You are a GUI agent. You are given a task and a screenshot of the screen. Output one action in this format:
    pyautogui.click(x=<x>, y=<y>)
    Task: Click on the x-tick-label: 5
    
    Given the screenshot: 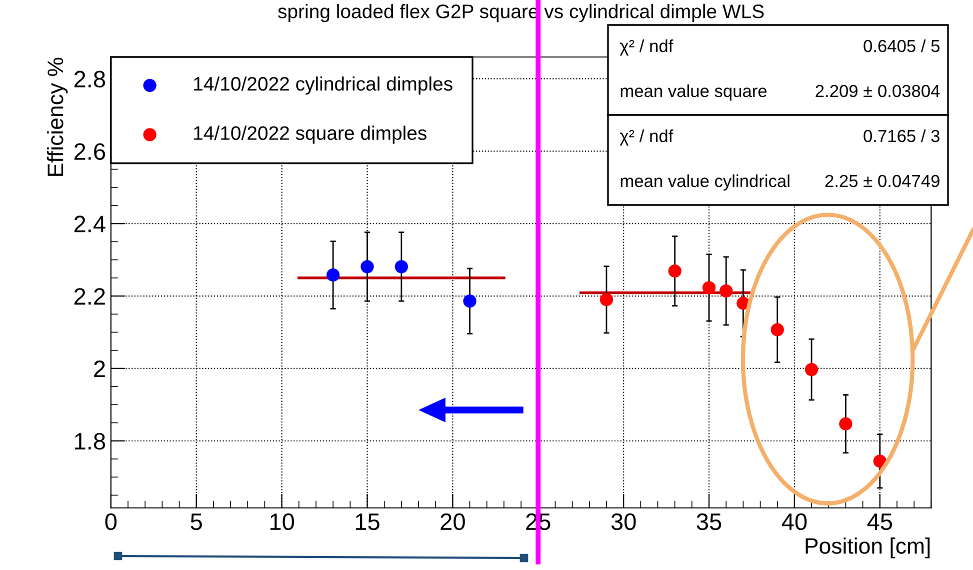 What is the action you would take?
    pyautogui.click(x=196, y=522)
    